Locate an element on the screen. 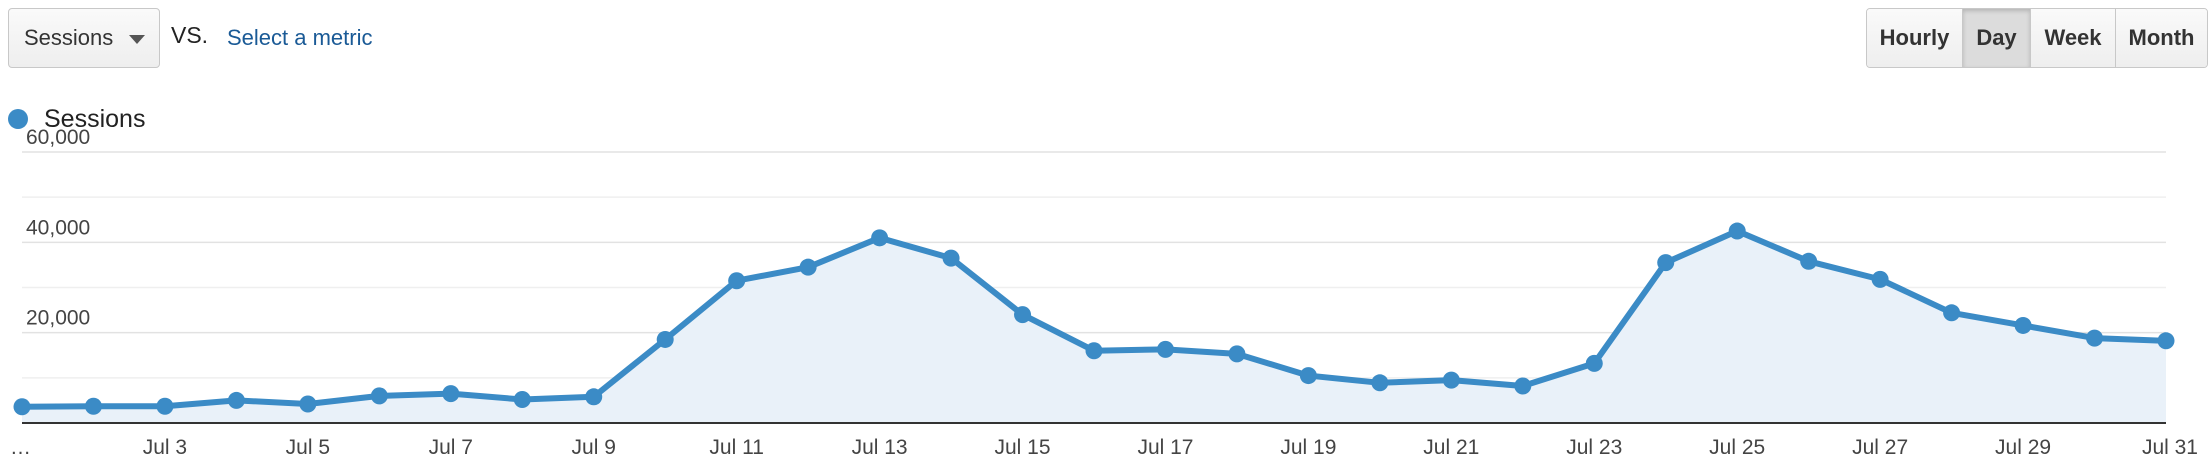 This screenshot has height=464, width=2212. x-tick-label: Jul 7 is located at coordinates (451, 447).